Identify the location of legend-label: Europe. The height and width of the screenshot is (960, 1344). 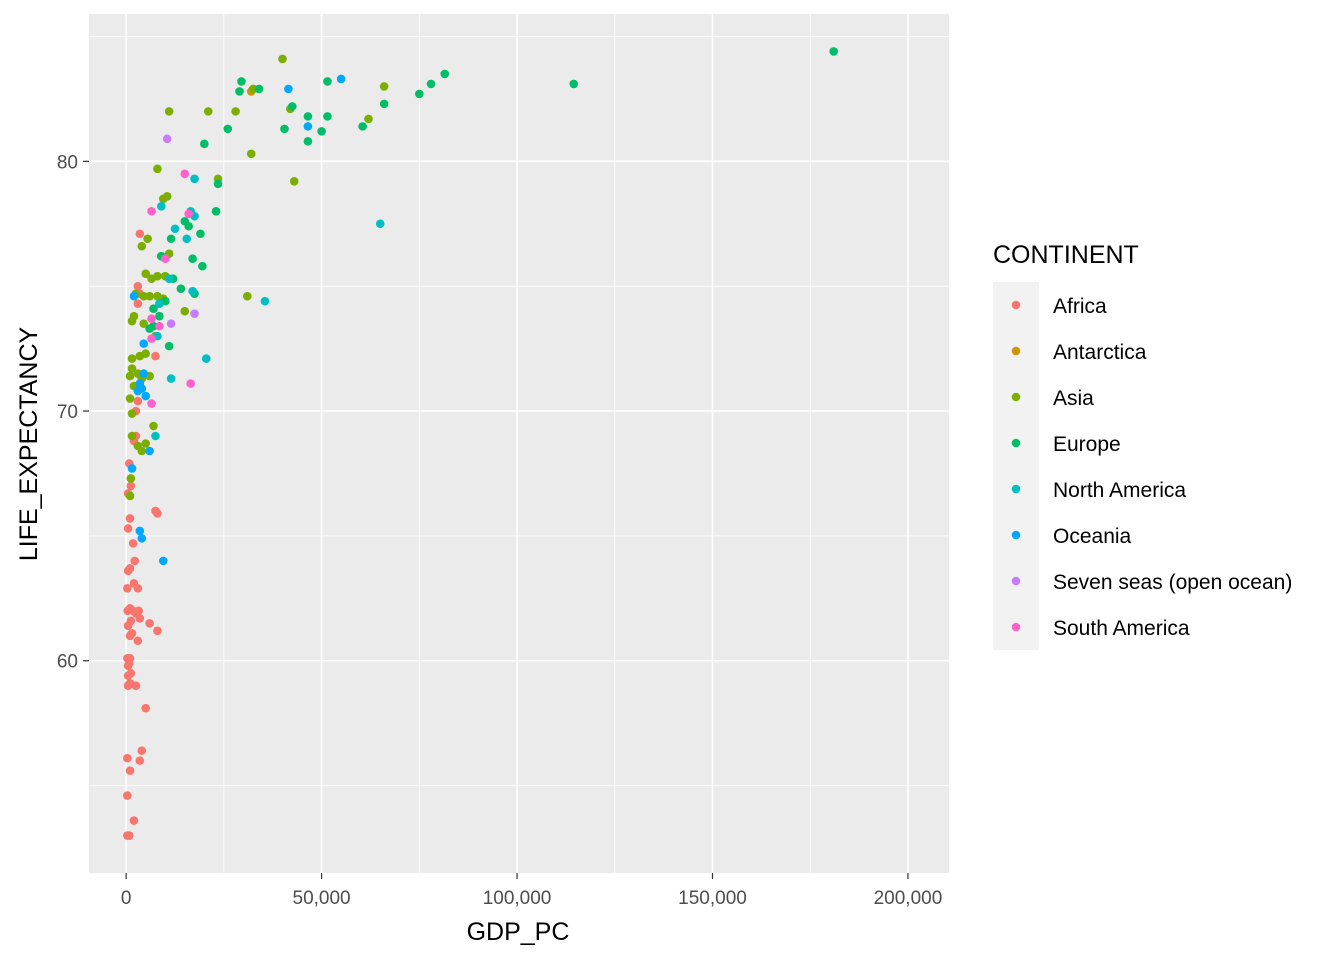
(1087, 444).